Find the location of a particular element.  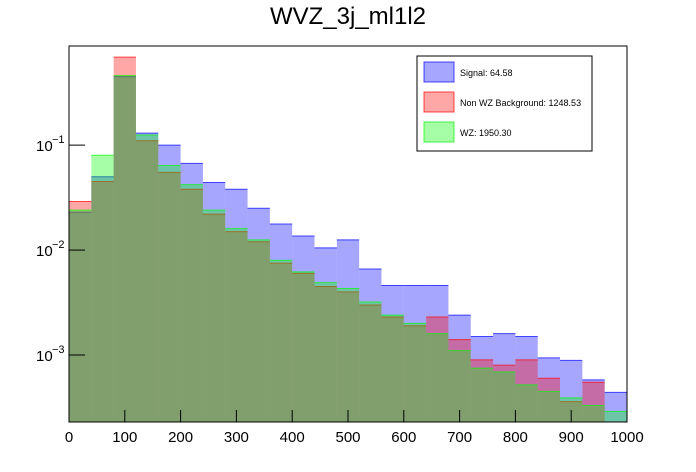

x-tick-label: 600 is located at coordinates (403, 437).